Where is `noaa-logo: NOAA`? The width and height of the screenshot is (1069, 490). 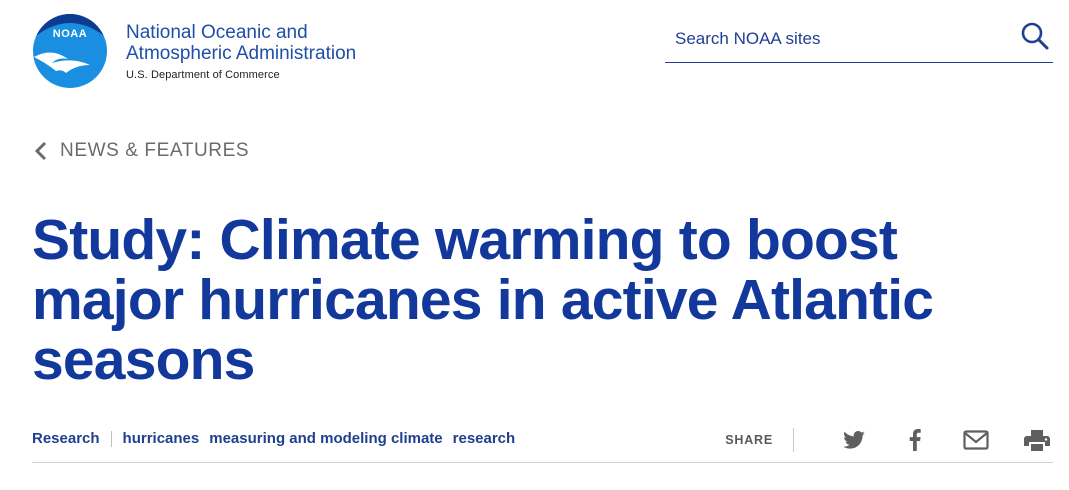 noaa-logo: NOAA is located at coordinates (70, 51).